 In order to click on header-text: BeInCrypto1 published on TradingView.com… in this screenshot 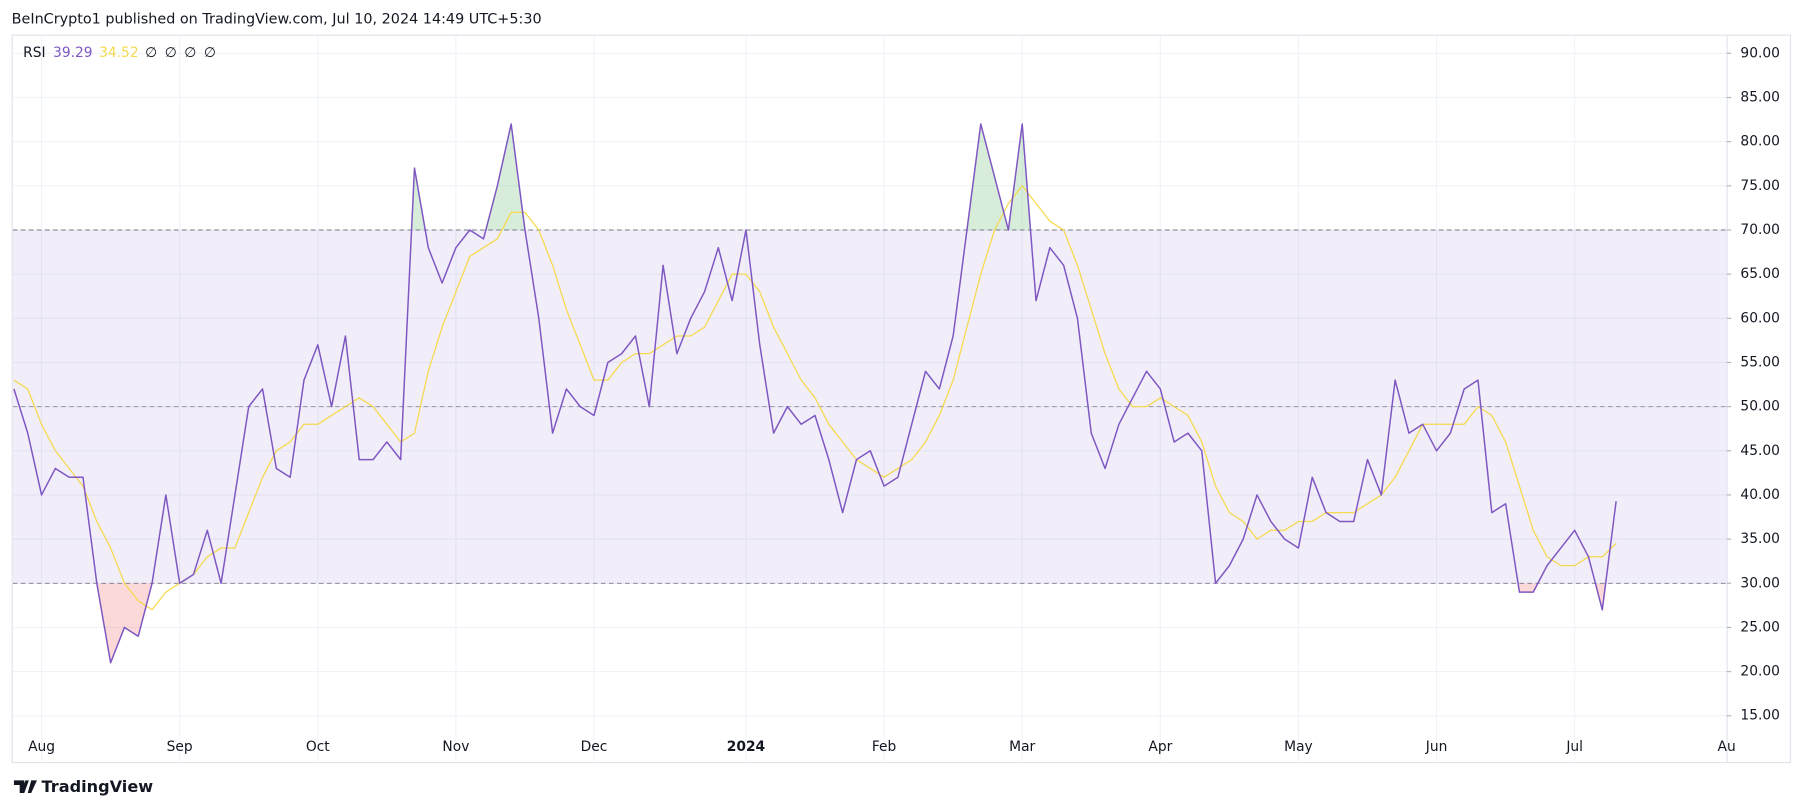, I will do `click(277, 20)`.